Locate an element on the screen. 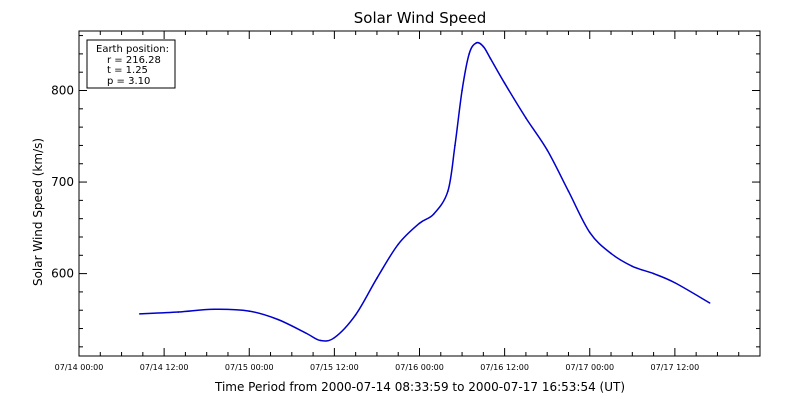 The image size is (800, 405). x-tick-label: 07/16 00:00 is located at coordinates (419, 367).